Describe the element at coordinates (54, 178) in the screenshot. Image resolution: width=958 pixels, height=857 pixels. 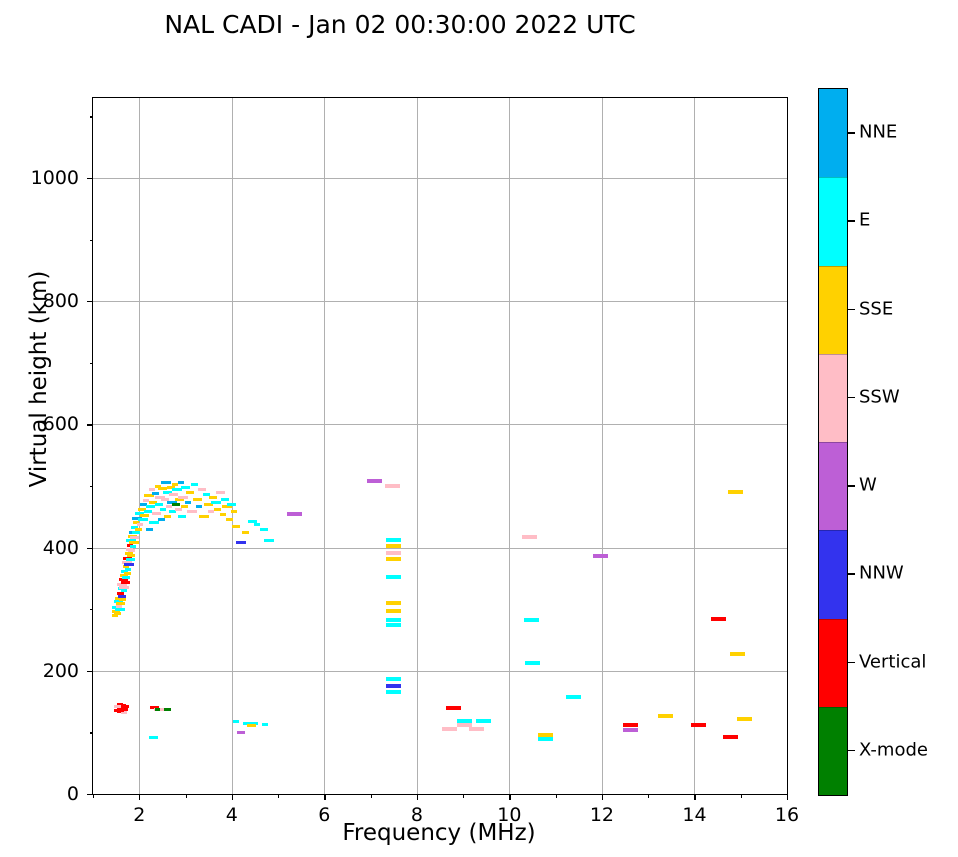
I see `y-tick-label: 1000` at that location.